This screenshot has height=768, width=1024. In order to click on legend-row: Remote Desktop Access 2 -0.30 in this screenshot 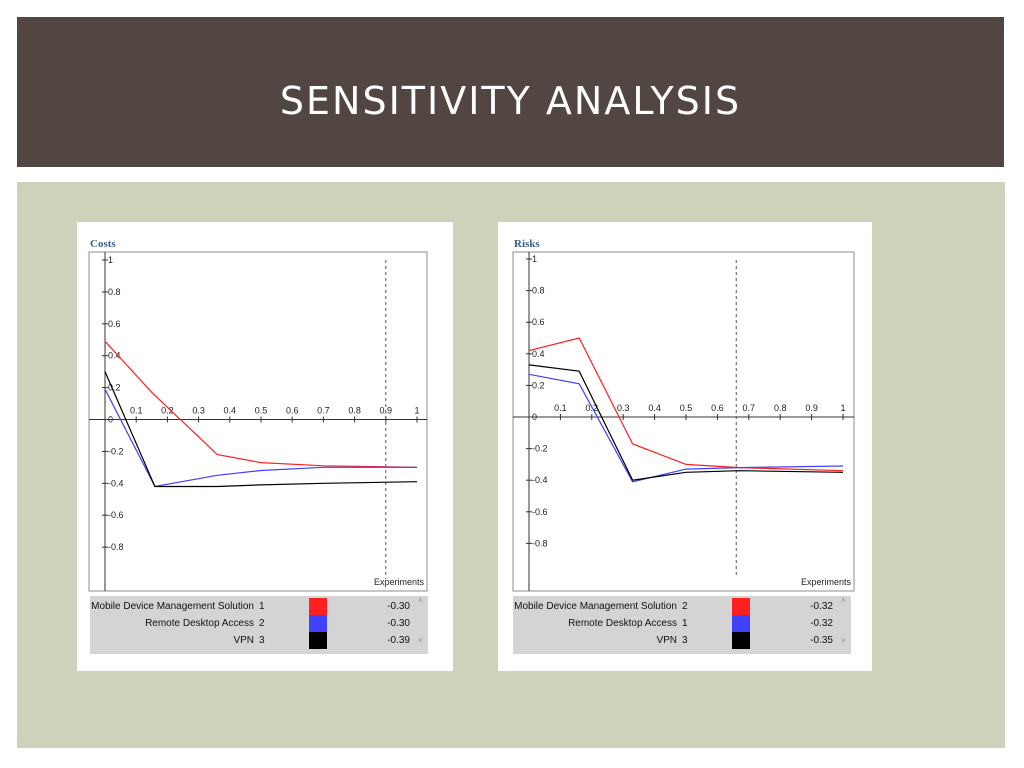, I will do `click(259, 623)`.